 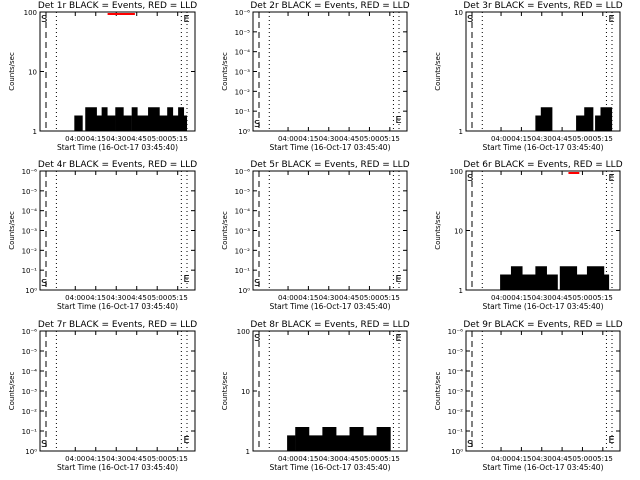 What do you see at coordinates (117, 325) in the screenshot?
I see `chart-title: Det 7r BLACK = Events, RED = LLD` at bounding box center [117, 325].